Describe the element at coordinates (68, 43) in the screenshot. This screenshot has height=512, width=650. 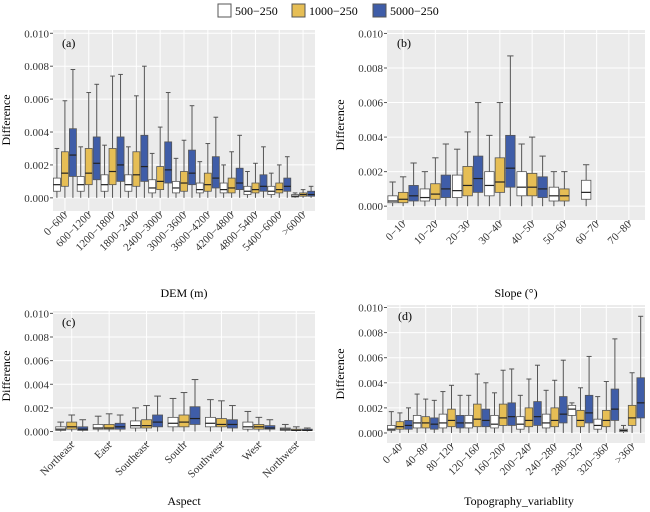
I see `panel-a-tag: (a)` at that location.